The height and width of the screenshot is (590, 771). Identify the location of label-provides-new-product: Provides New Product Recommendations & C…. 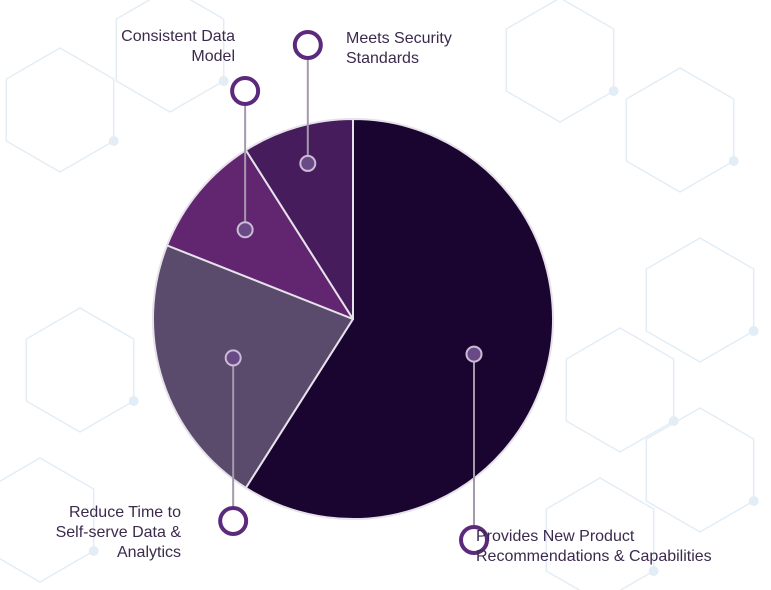
(594, 546).